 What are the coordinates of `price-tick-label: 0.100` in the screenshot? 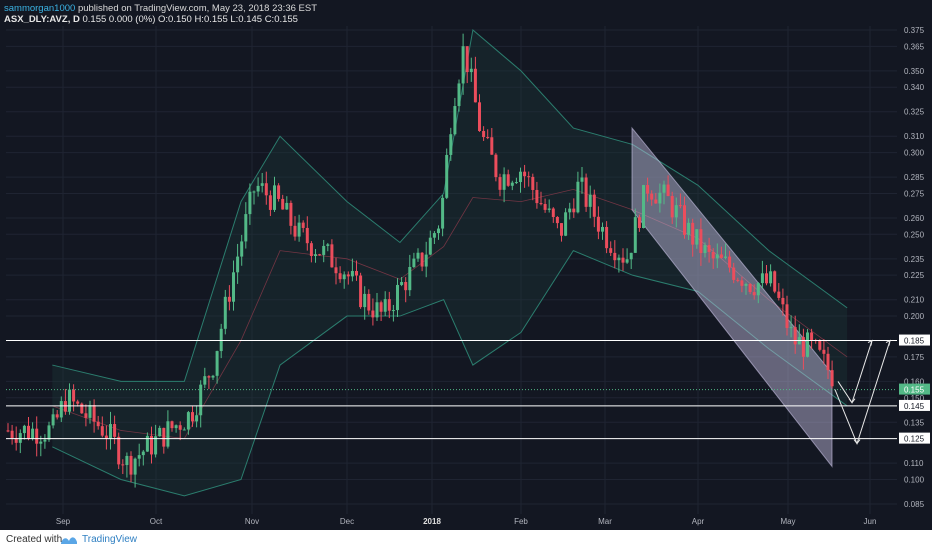 It's located at (914, 479).